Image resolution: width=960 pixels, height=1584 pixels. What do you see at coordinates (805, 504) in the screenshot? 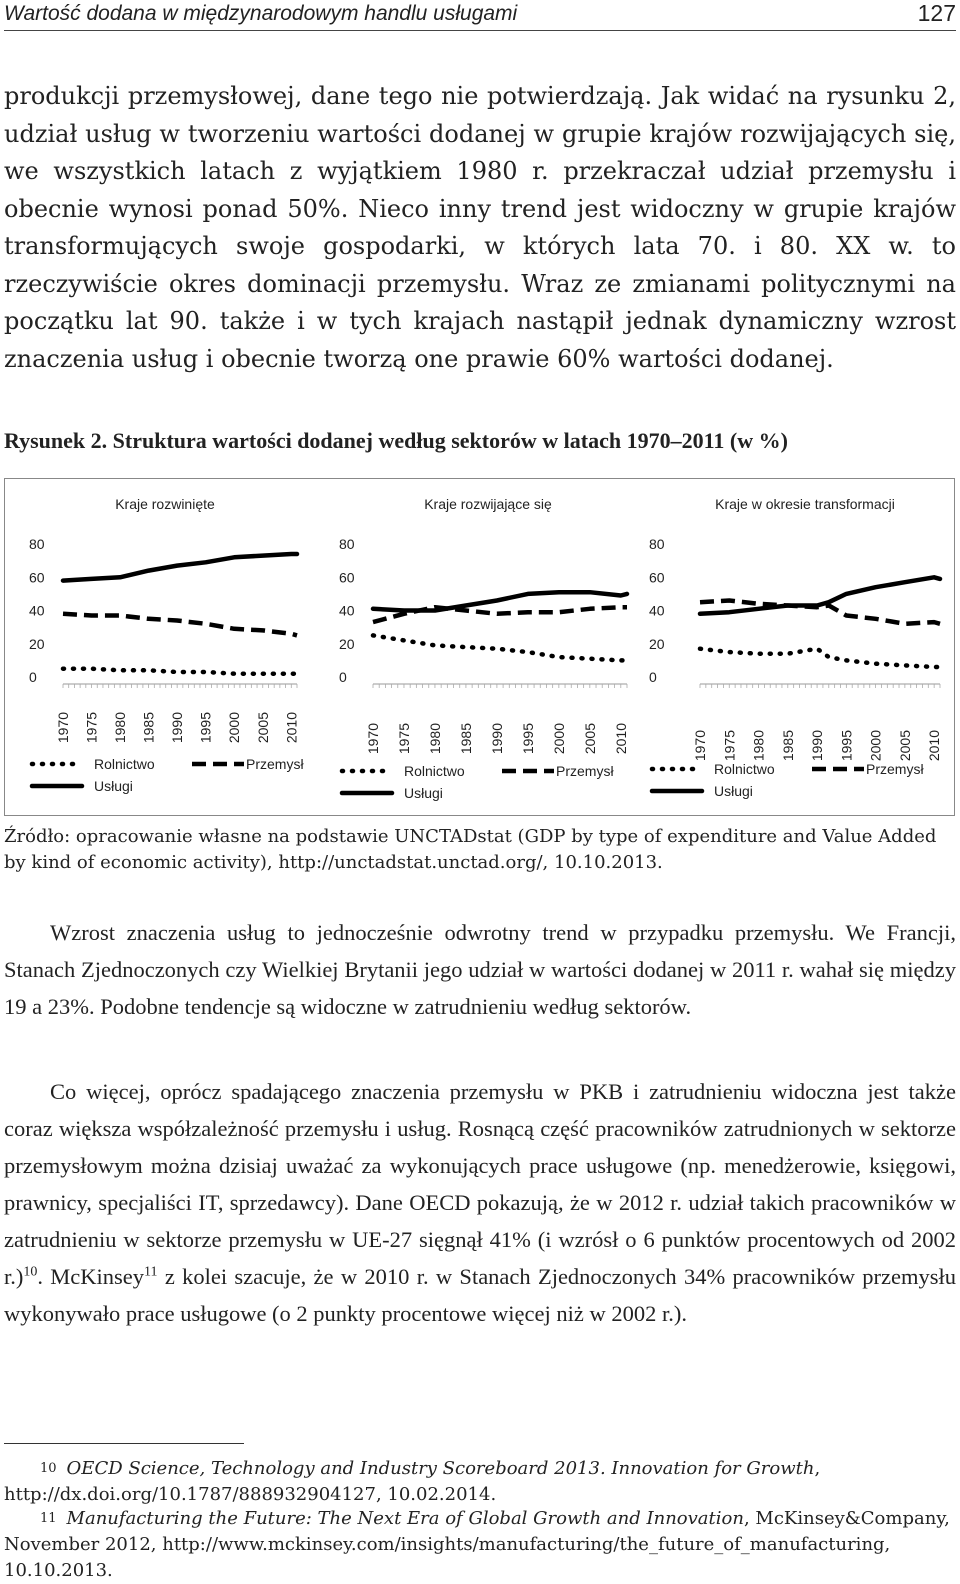
I see `chart-title: Kraje w okresie transformacji` at bounding box center [805, 504].